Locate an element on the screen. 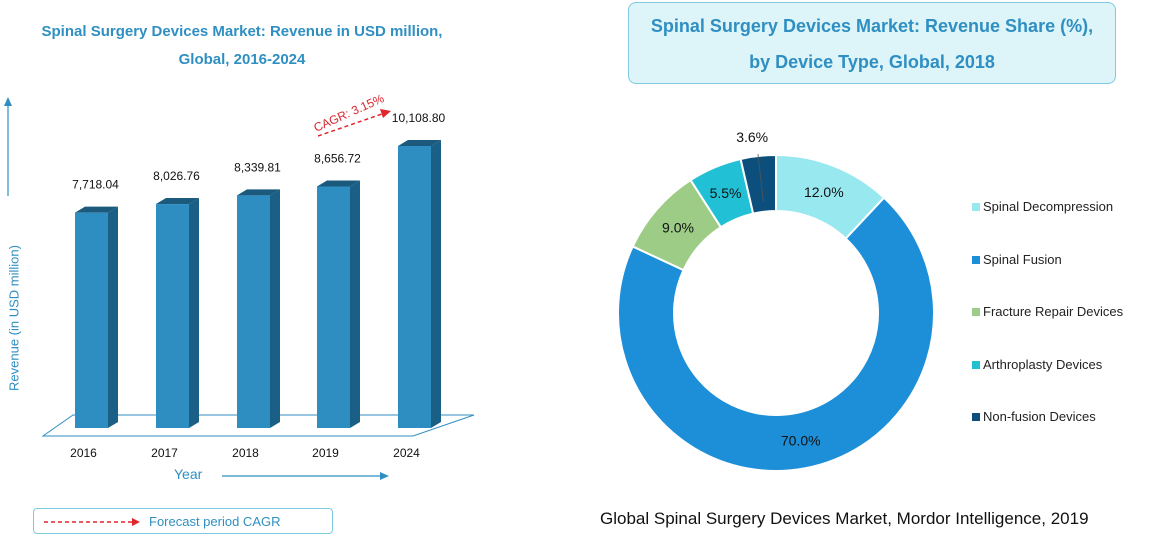 The height and width of the screenshot is (541, 1161). cagr-label: CAGR: 3.15% is located at coordinates (349, 113).